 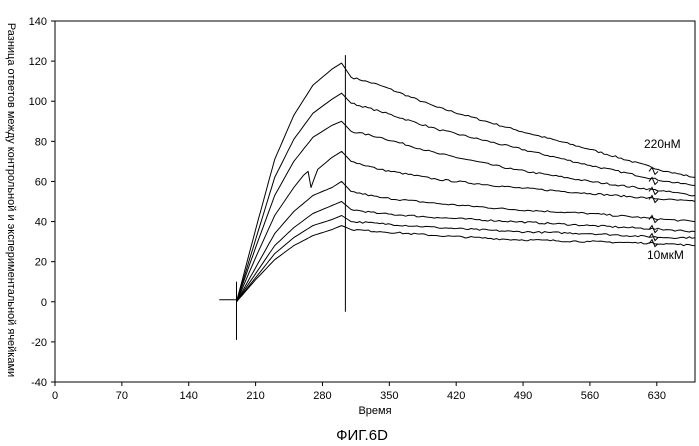 I want to click on y-tick-label: 80, so click(x=41, y=142).